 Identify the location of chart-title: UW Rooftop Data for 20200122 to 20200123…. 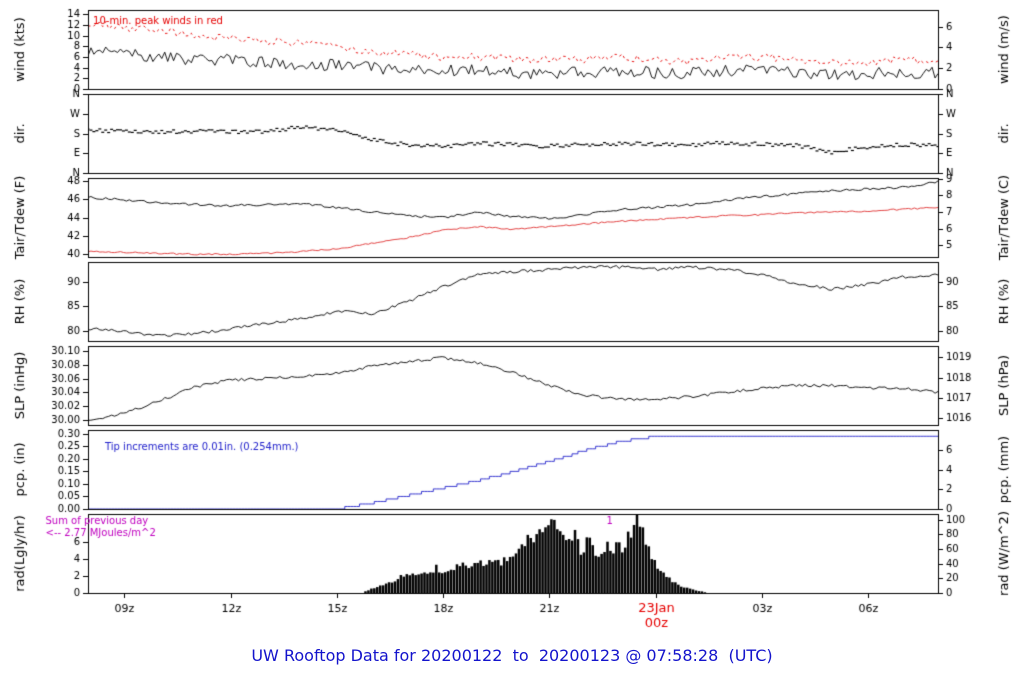
(512, 655).